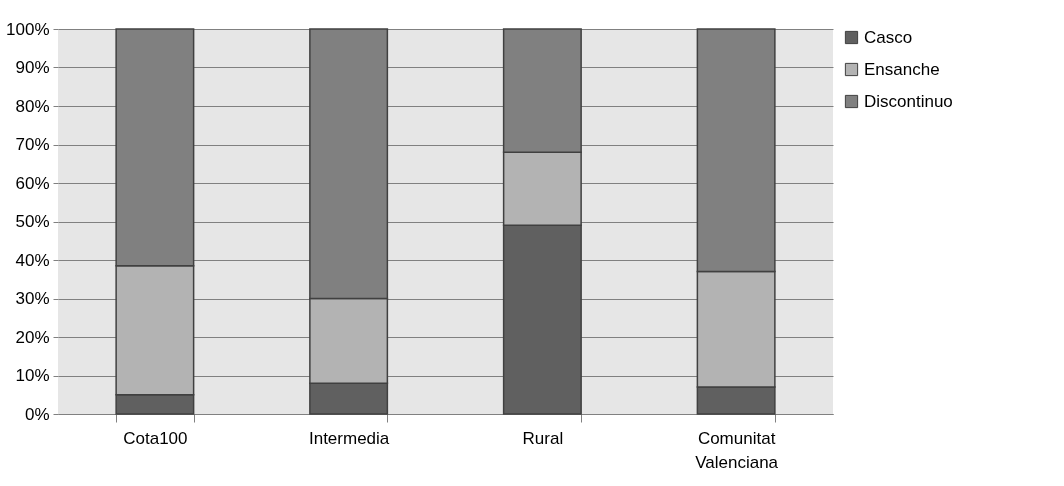  What do you see at coordinates (543, 438) in the screenshot?
I see `x-tick-label: Rural` at bounding box center [543, 438].